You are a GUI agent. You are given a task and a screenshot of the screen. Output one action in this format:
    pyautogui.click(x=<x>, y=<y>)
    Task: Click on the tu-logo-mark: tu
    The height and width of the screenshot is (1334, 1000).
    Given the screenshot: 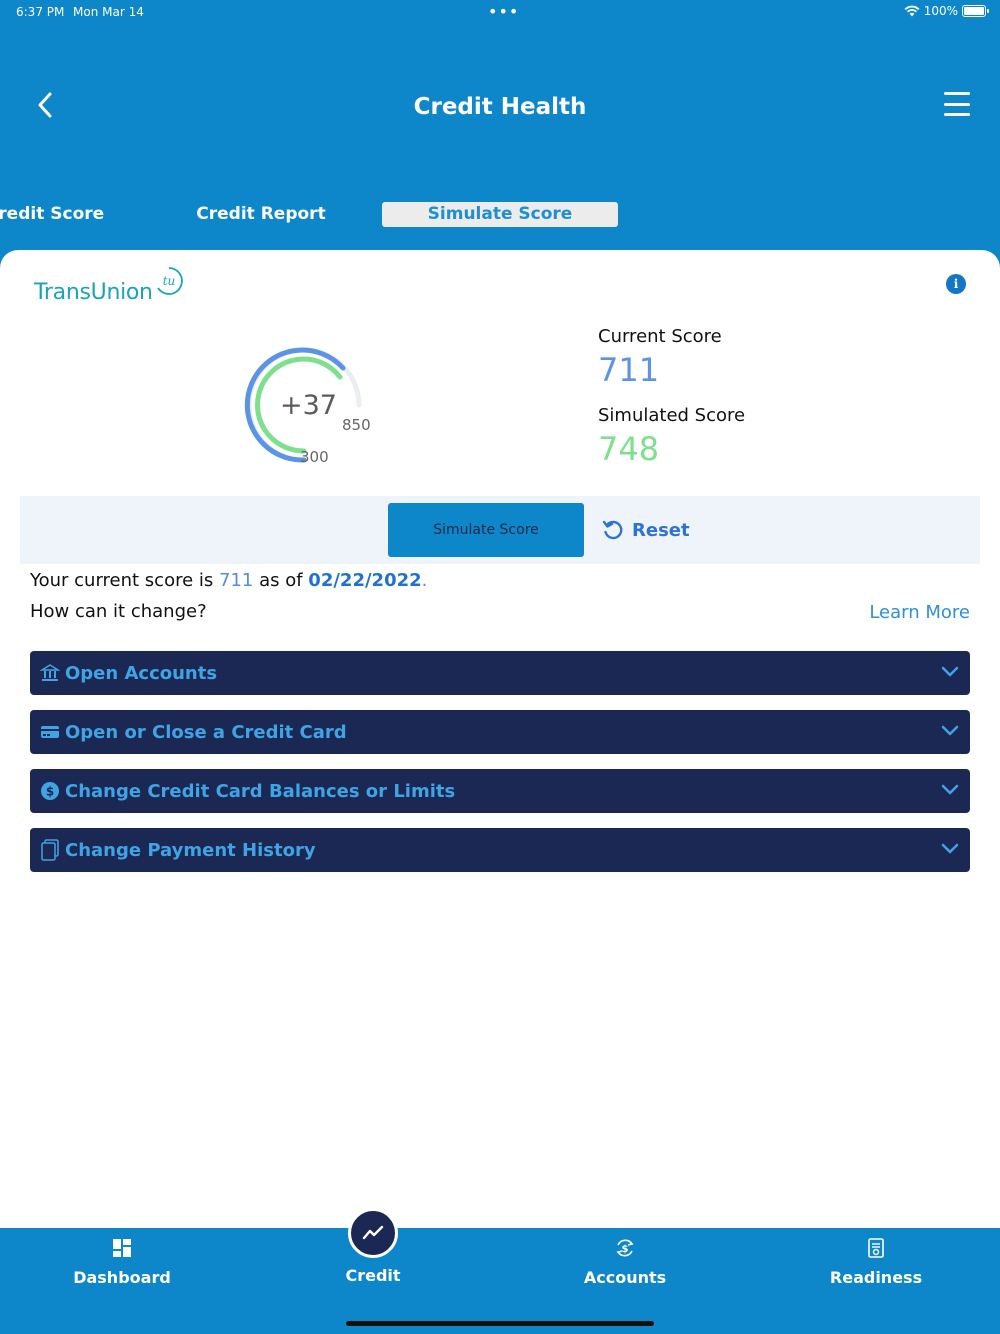 What is the action you would take?
    pyautogui.click(x=170, y=281)
    